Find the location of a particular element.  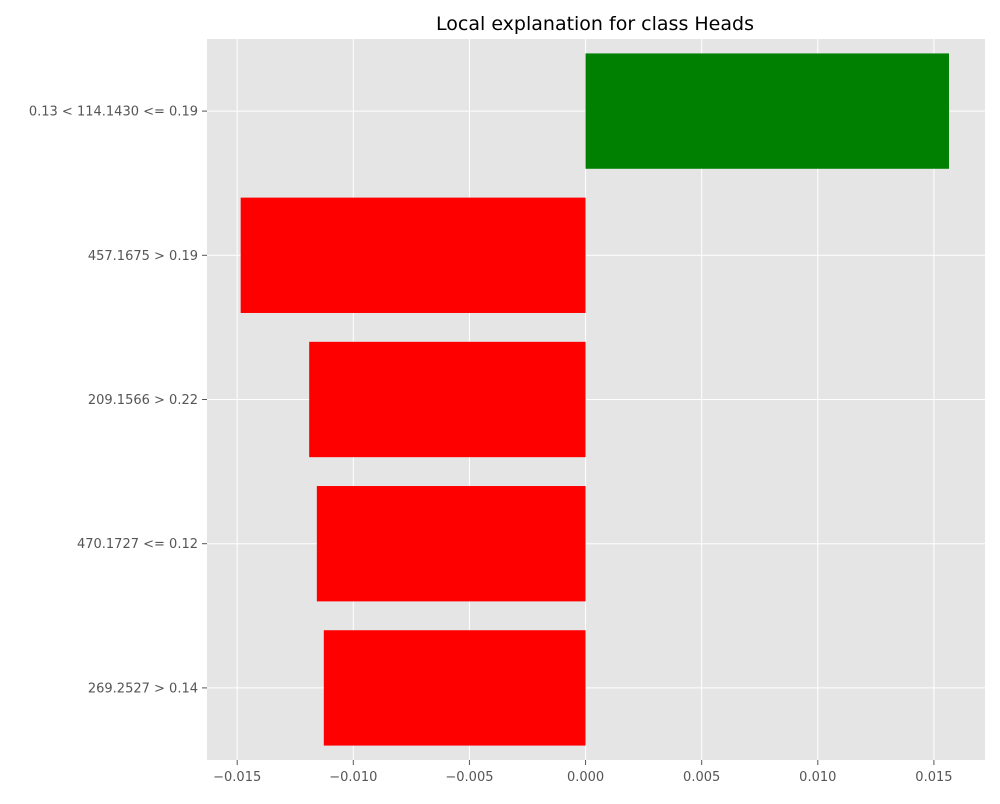

x-tick-label: 0.010 is located at coordinates (817, 777).